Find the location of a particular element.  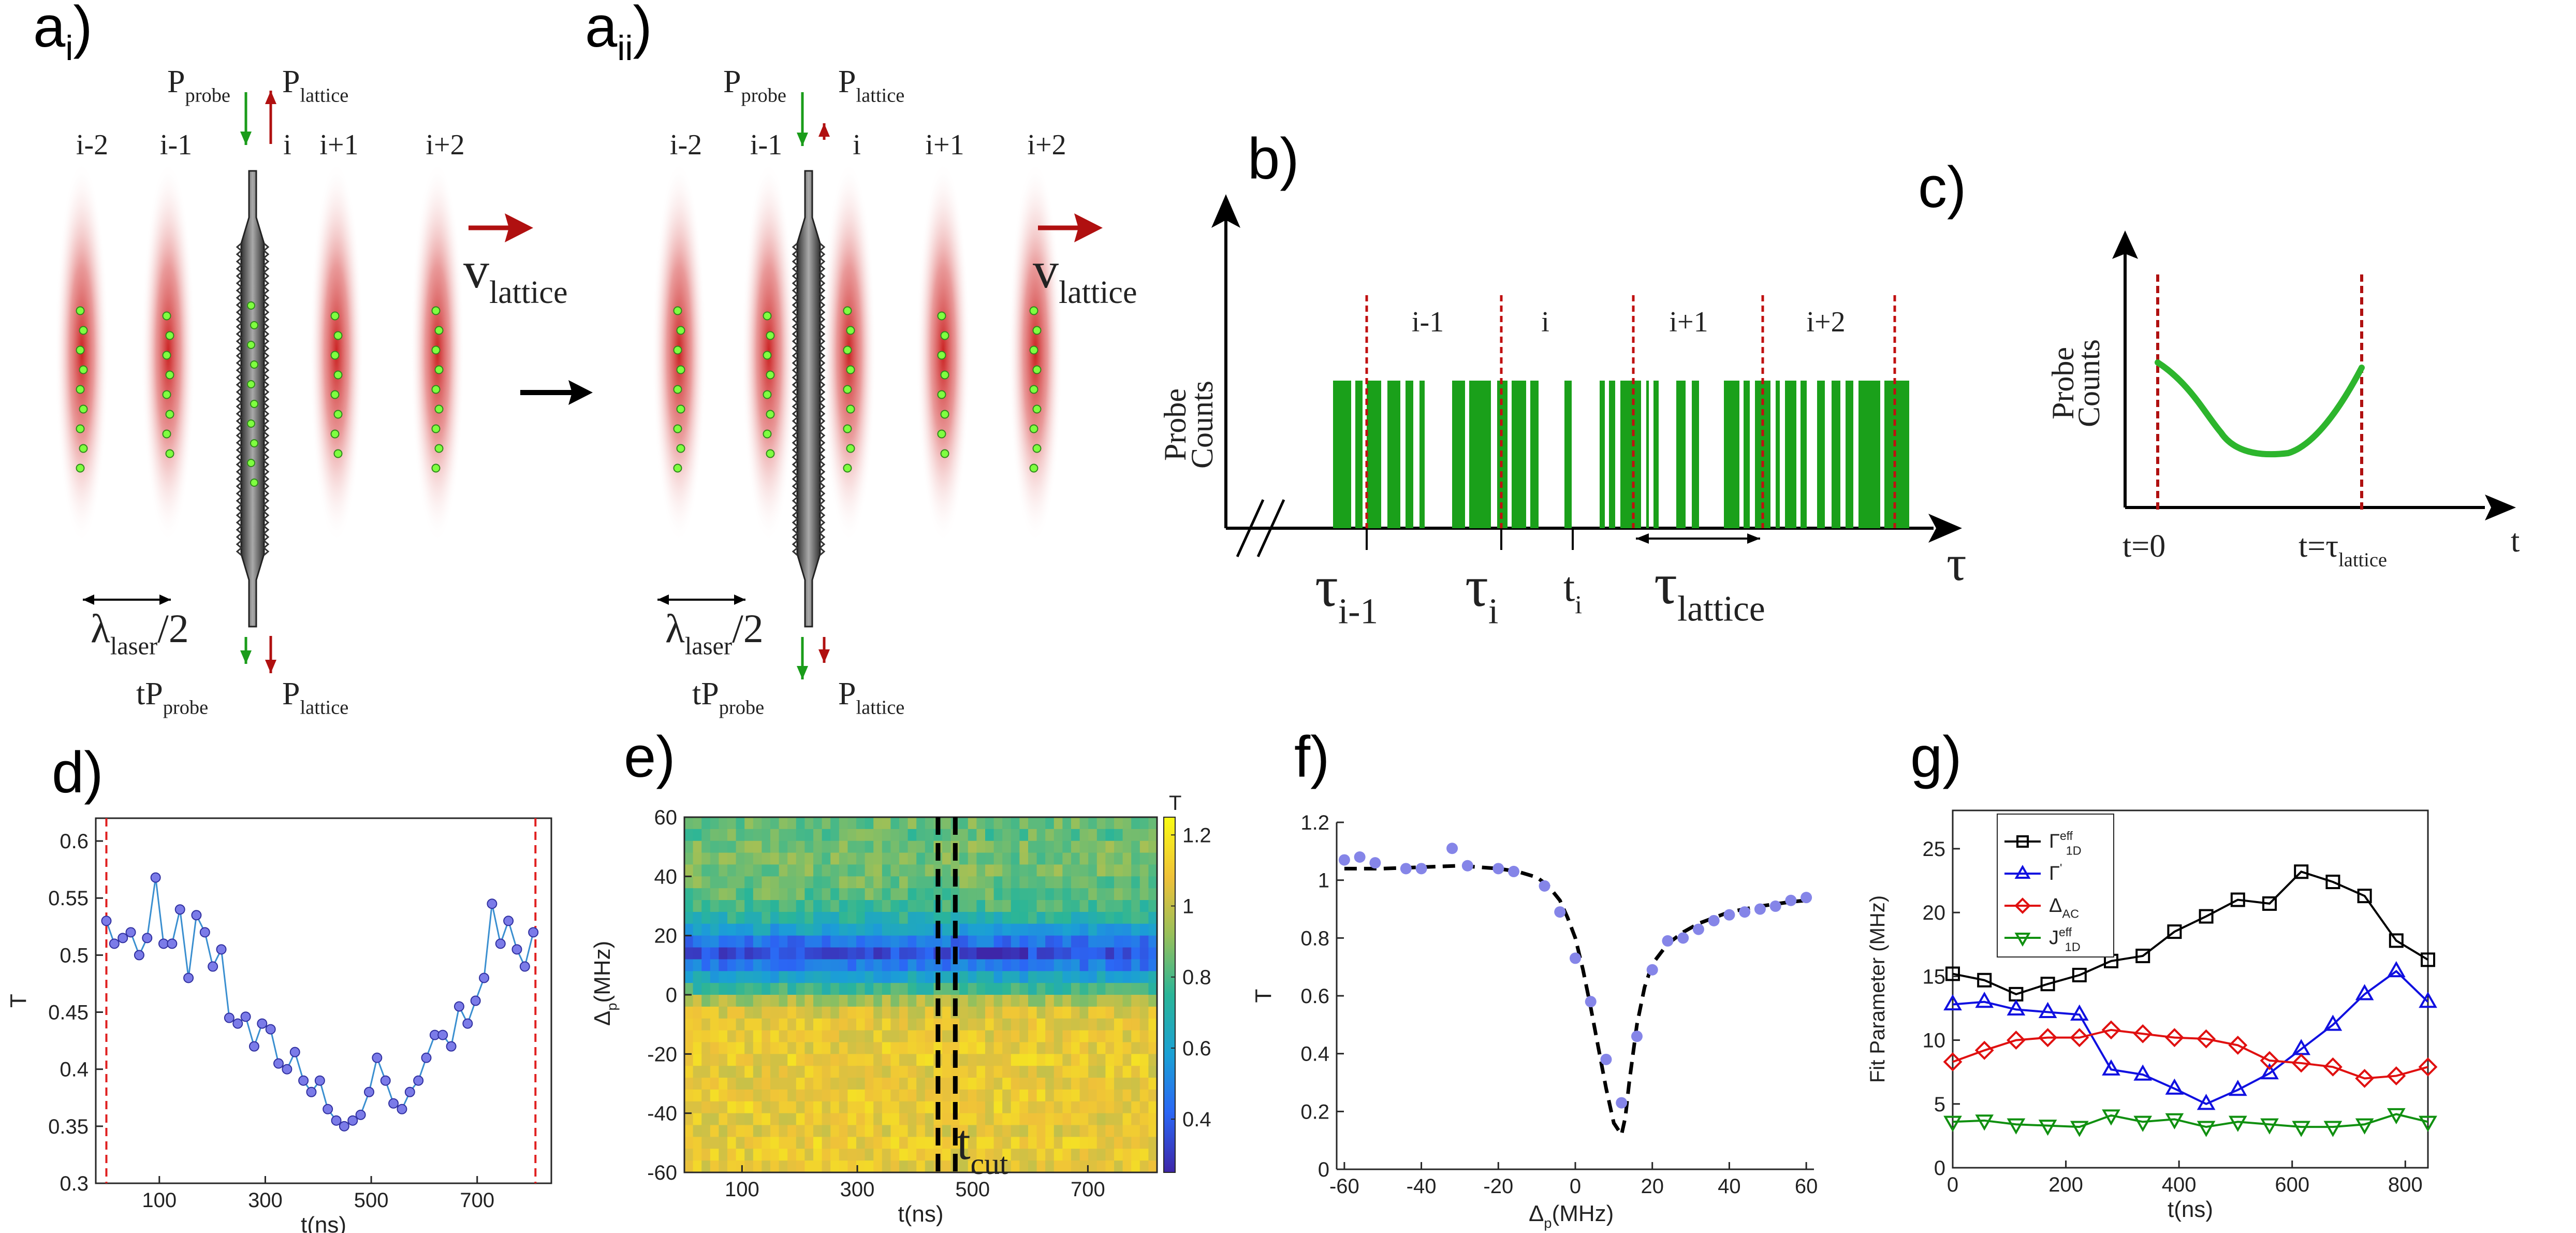

fiber-grating is located at coordinates (809, 399).